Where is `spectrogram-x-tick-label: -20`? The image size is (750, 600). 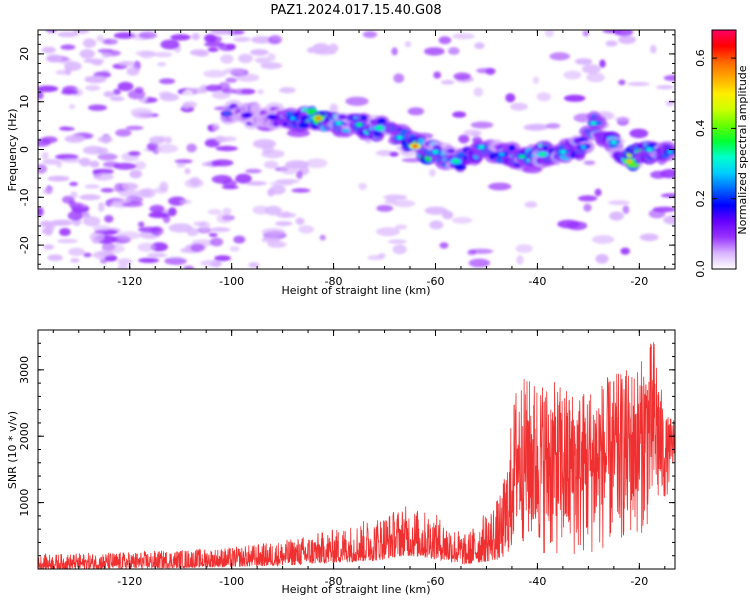 spectrogram-x-tick-label: -20 is located at coordinates (639, 281).